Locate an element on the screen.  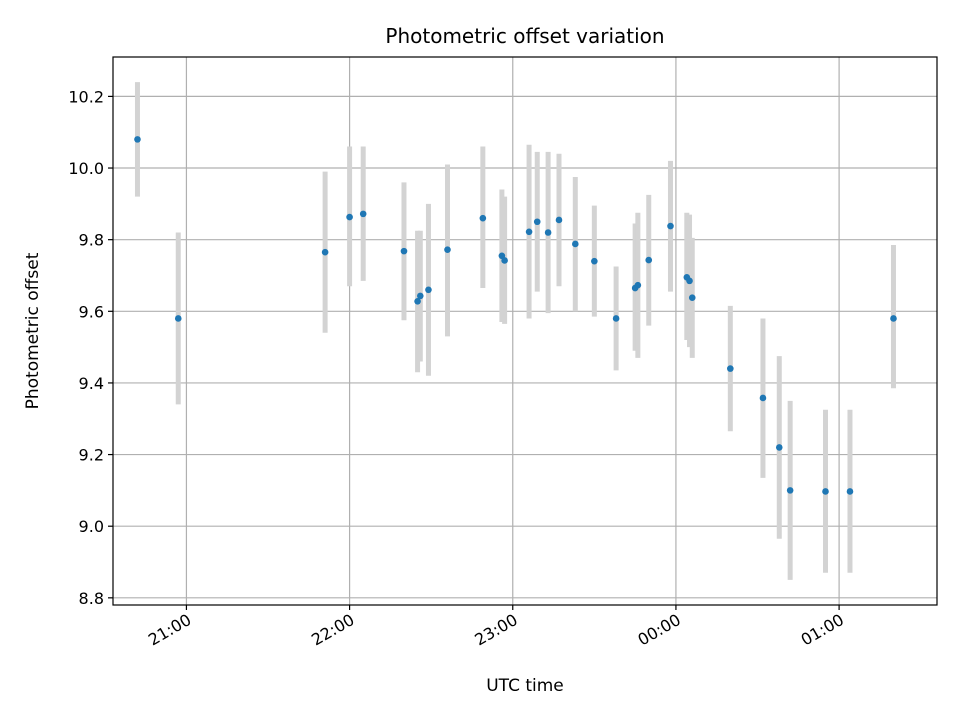
chart-title: Photometric offset variation is located at coordinates (524, 36).